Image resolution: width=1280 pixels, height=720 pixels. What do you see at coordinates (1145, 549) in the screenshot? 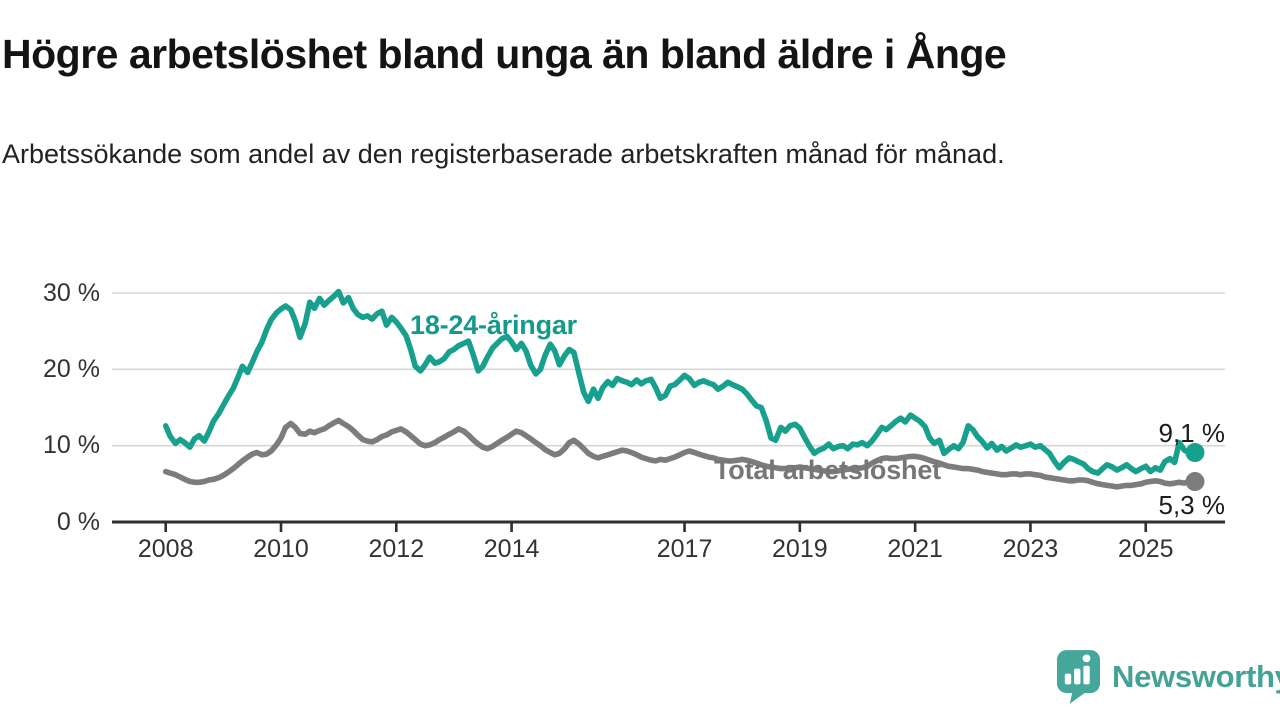
I see `x-tick-label: 2025` at bounding box center [1145, 549].